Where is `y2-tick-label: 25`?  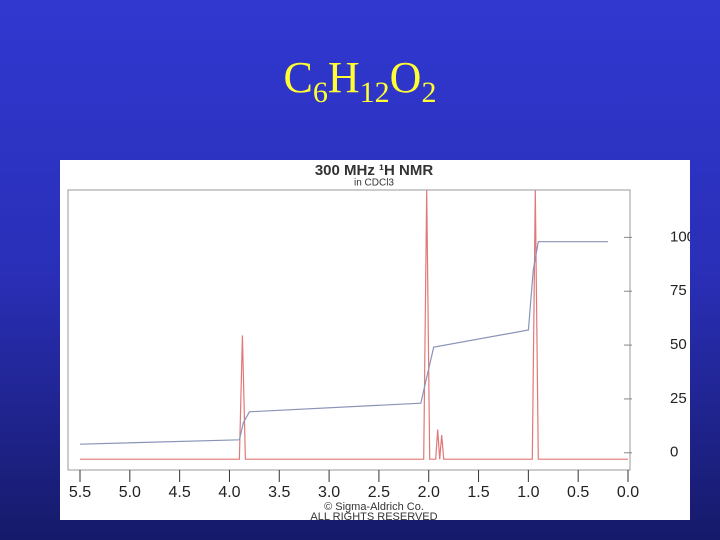 y2-tick-label: 25 is located at coordinates (678, 398).